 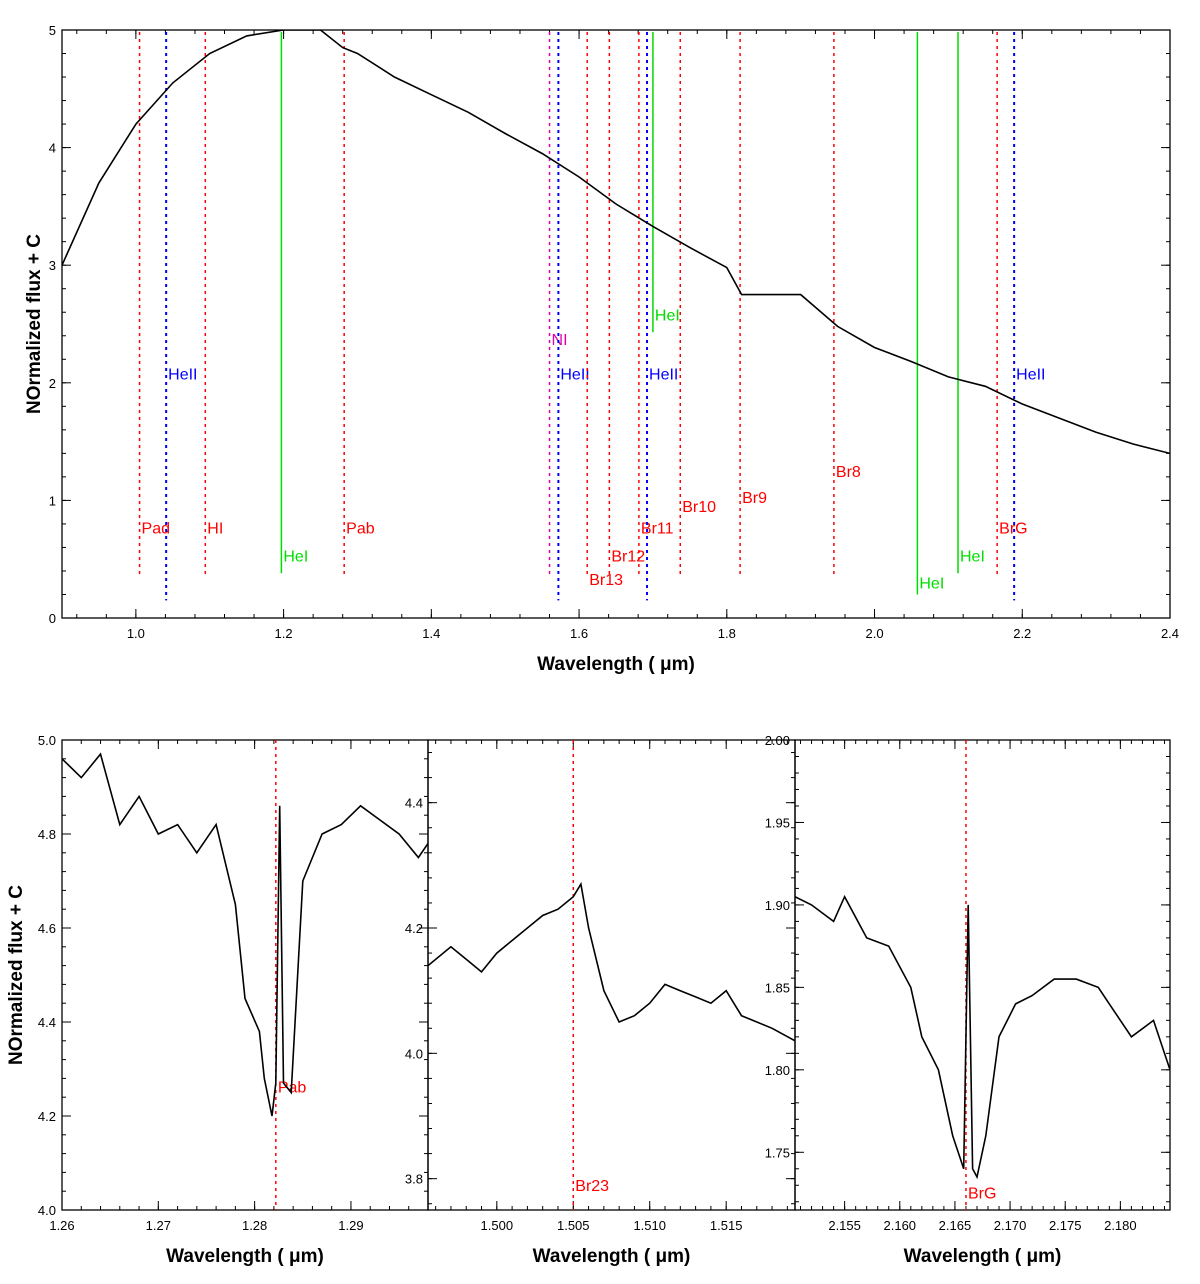 What do you see at coordinates (52, 265) in the screenshot?
I see `y-tick-label: 3` at bounding box center [52, 265].